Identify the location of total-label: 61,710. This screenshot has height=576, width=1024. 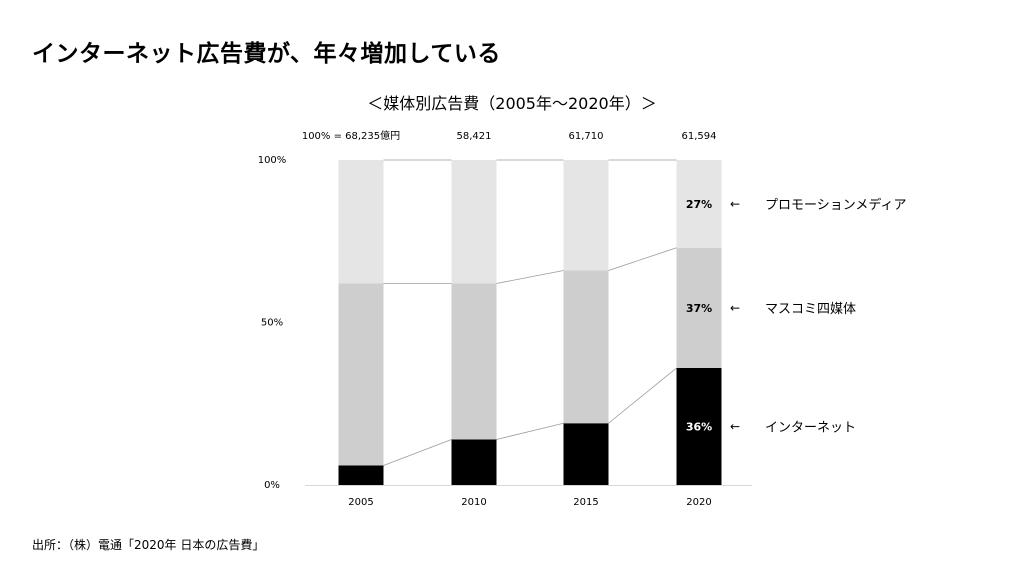
(586, 136).